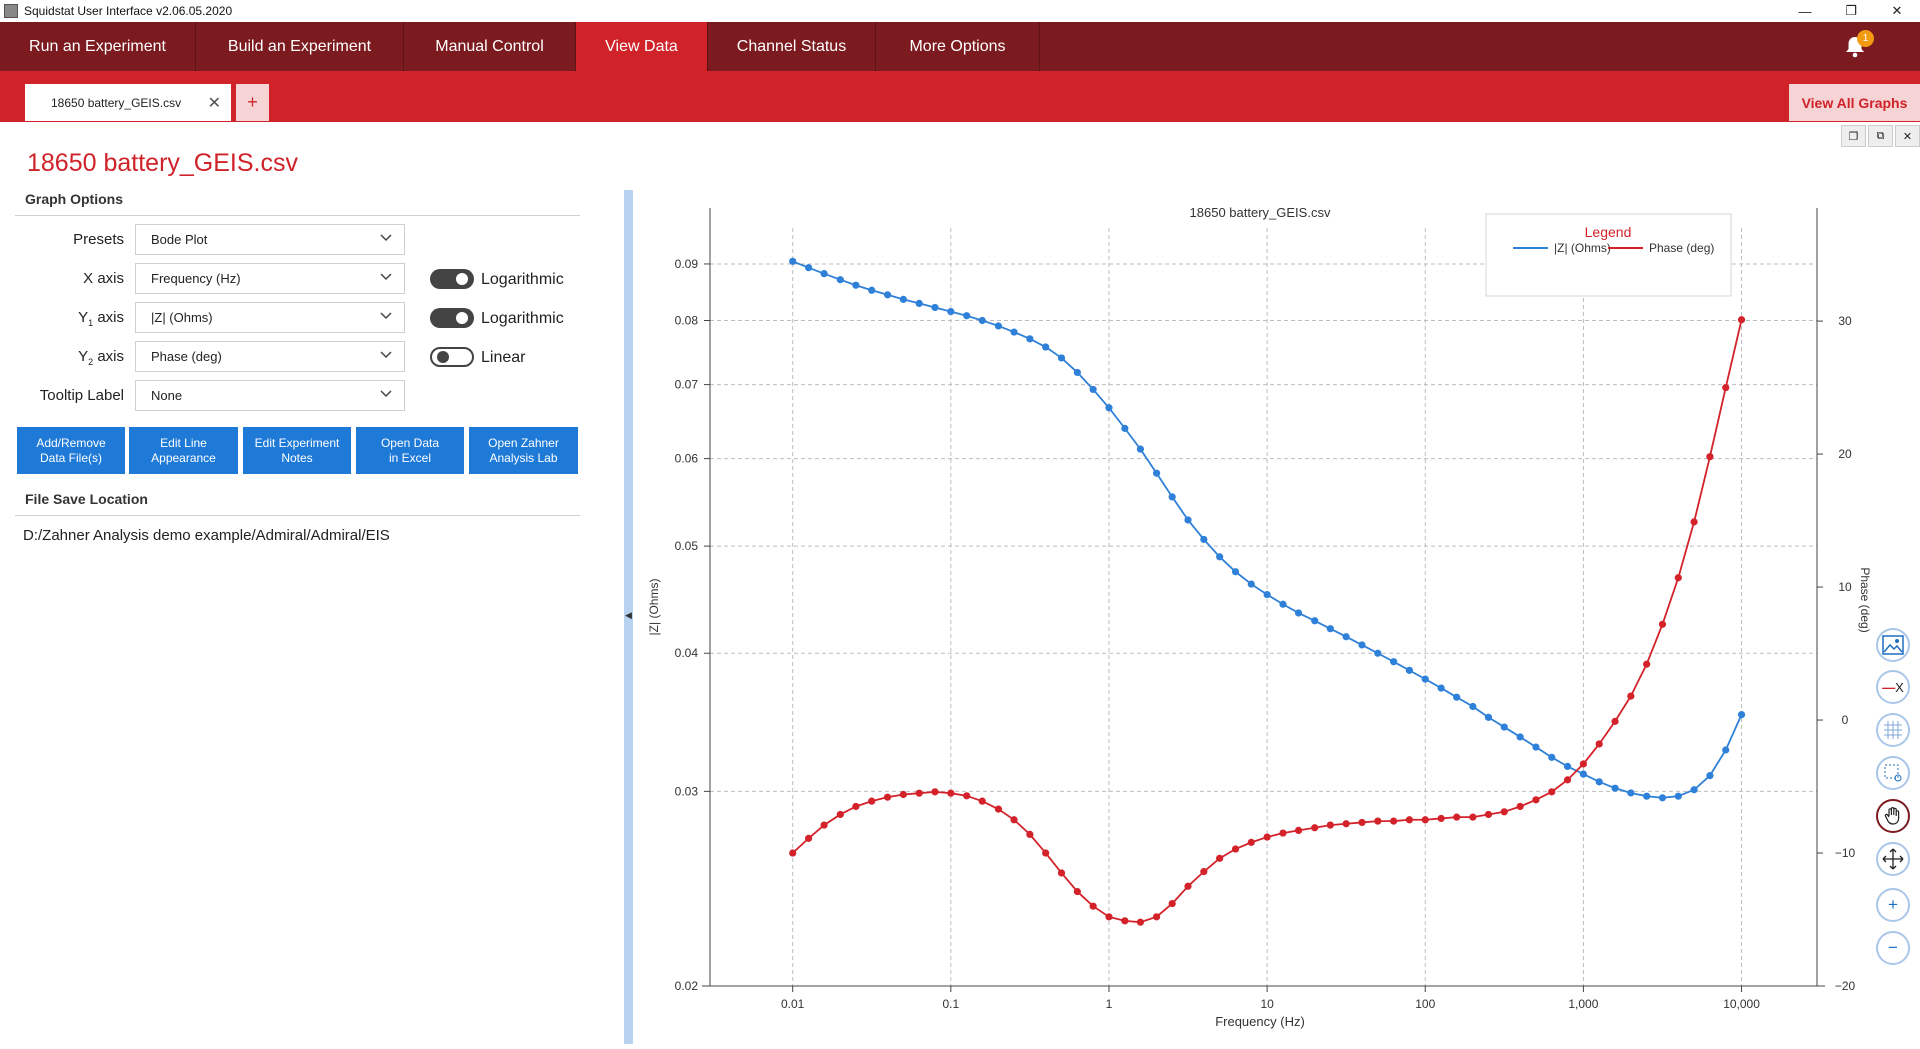 The image size is (1920, 1049). Describe the element at coordinates (687, 791) in the screenshot. I see `y-tick-label: 0.03` at that location.